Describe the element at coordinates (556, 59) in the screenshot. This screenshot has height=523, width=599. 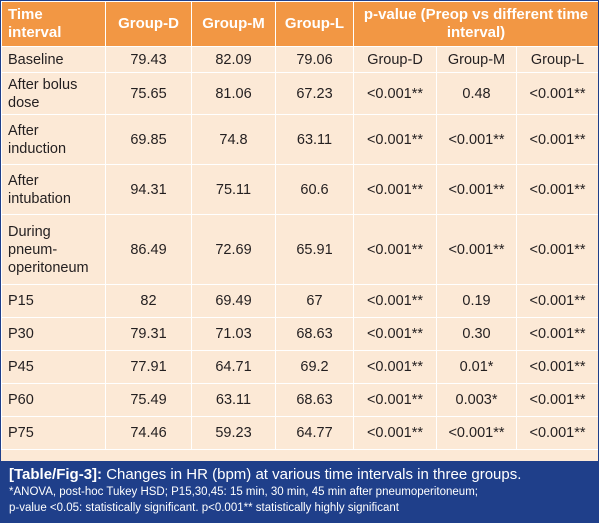
I see `cell-pvalue-group-l: Group-L` at that location.